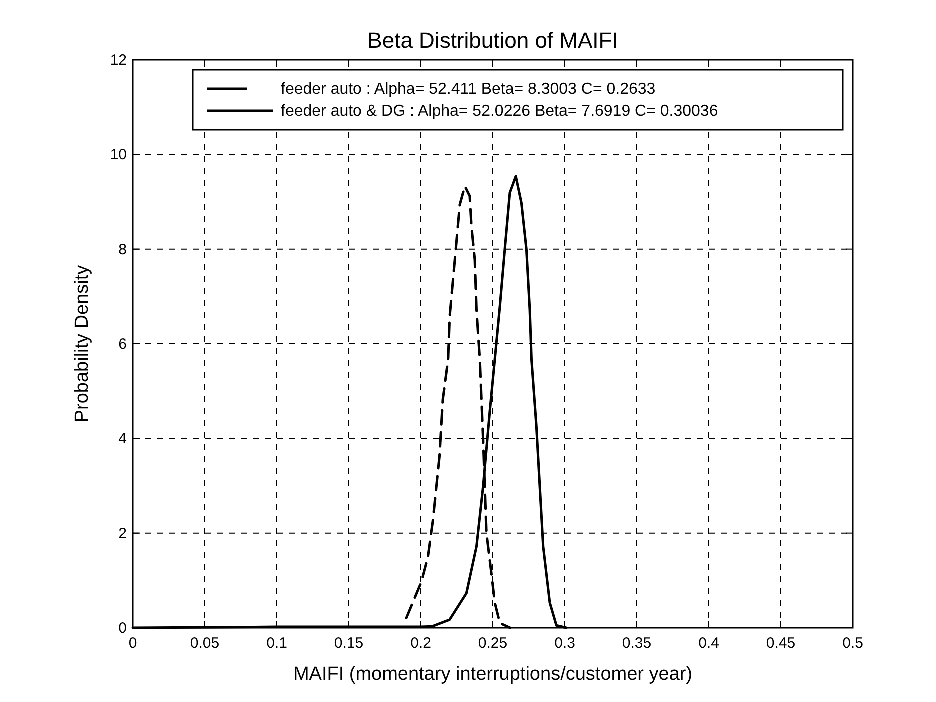 This screenshot has height=702, width=936. What do you see at coordinates (122, 439) in the screenshot?
I see `y-tick-label: 4` at bounding box center [122, 439].